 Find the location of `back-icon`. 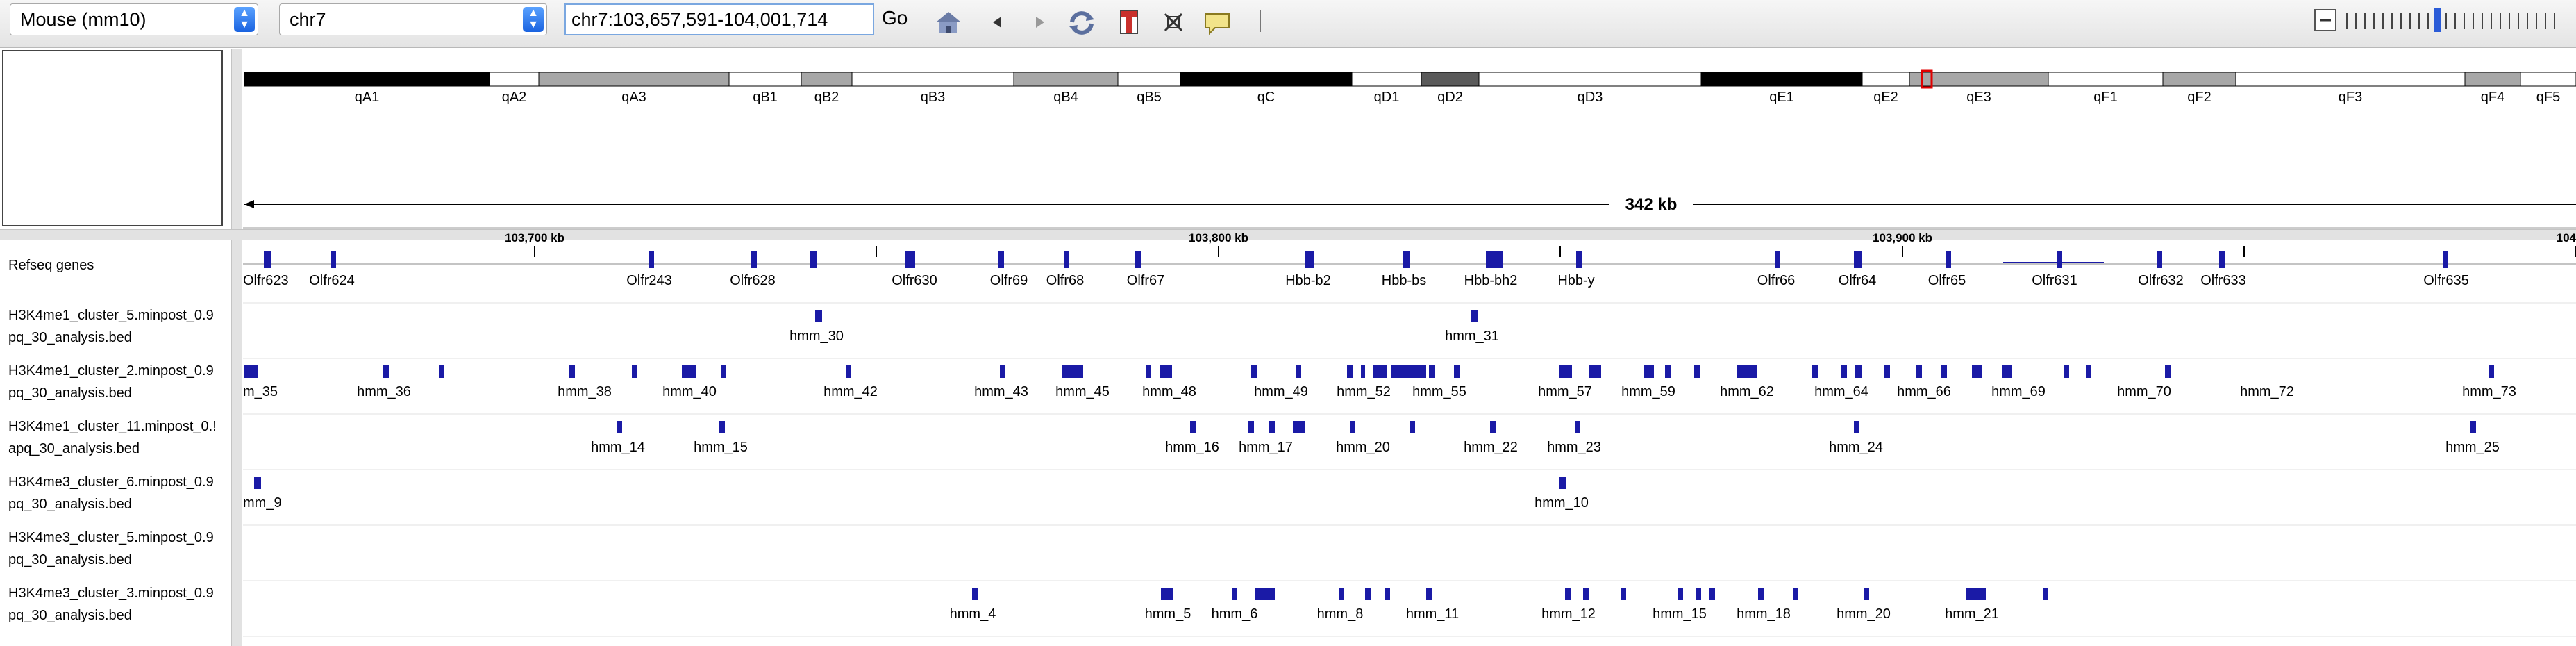

back-icon is located at coordinates (997, 22).